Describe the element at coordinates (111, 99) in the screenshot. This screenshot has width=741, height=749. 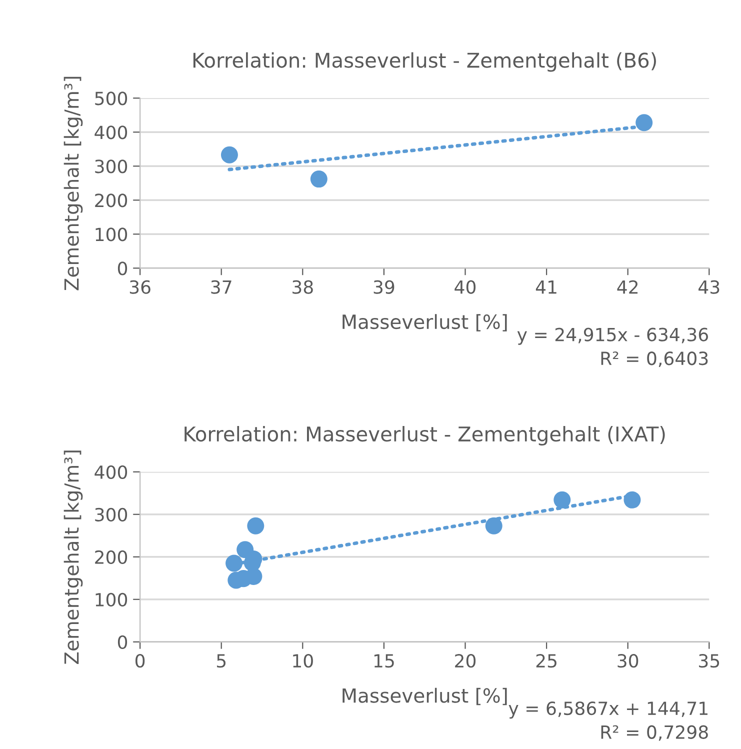
I see `y-tick-label: 500` at that location.